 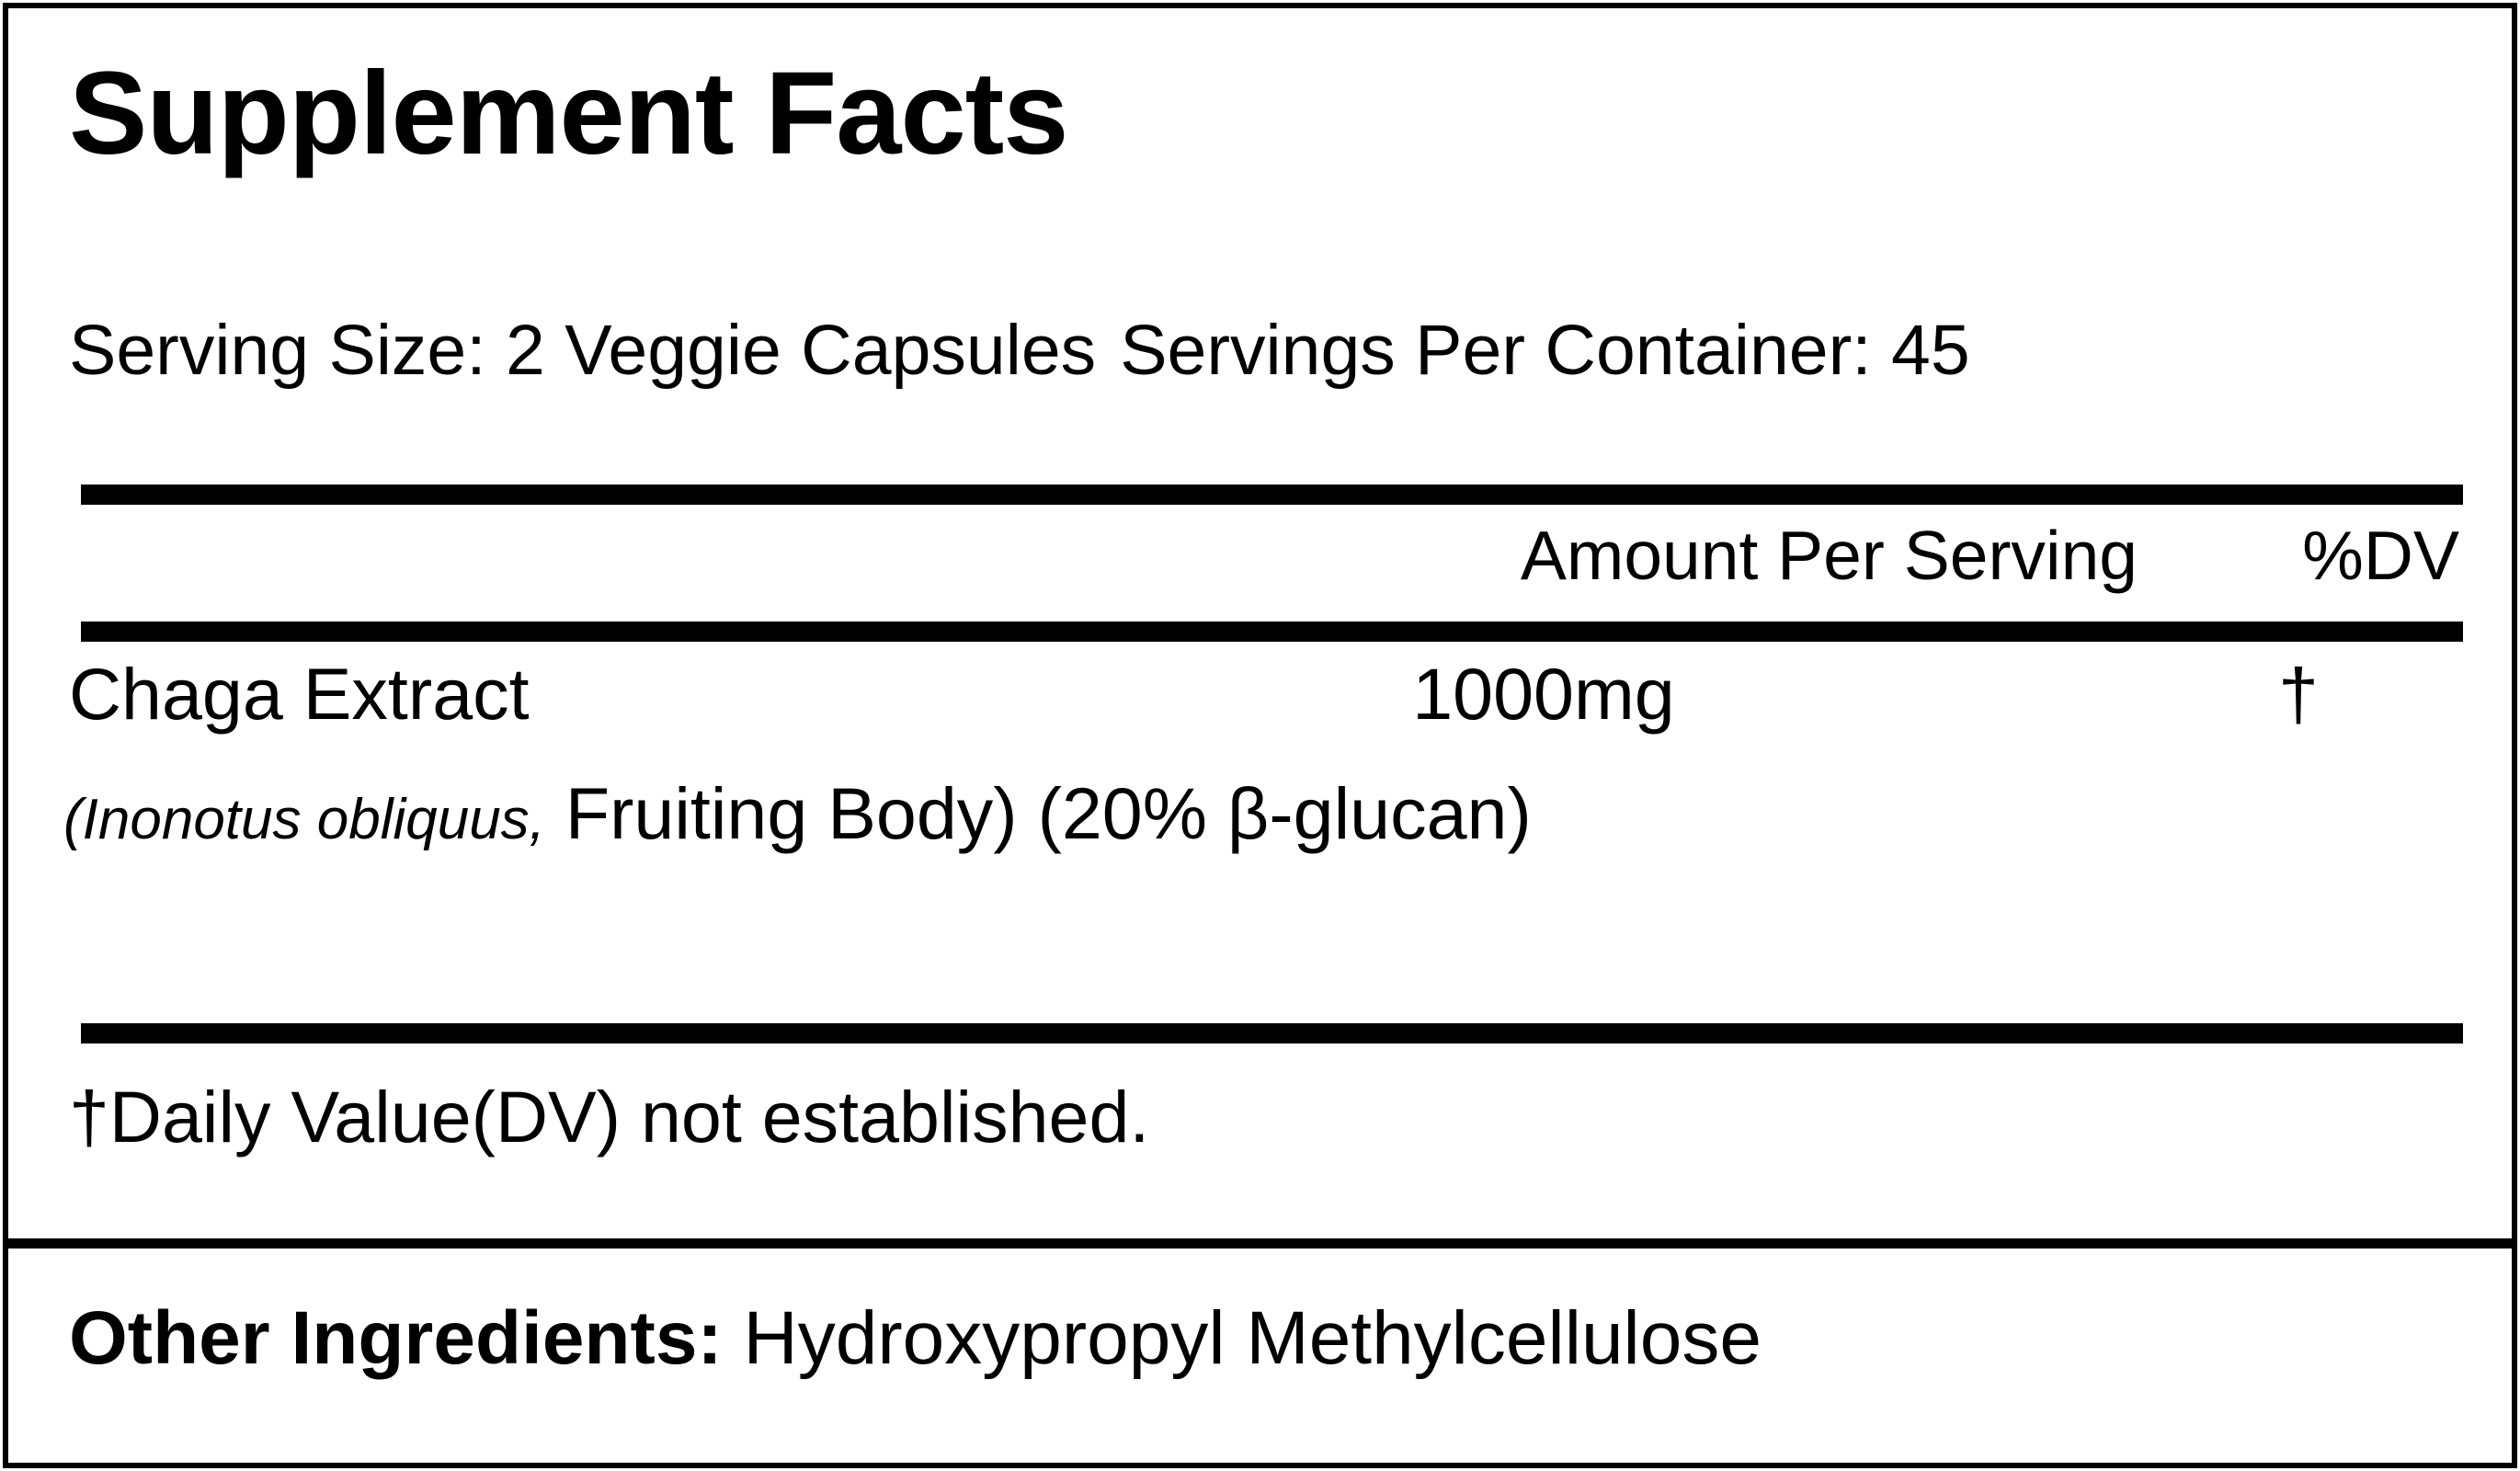 I want to click on rule-under-column-headers, so click(x=1272, y=631).